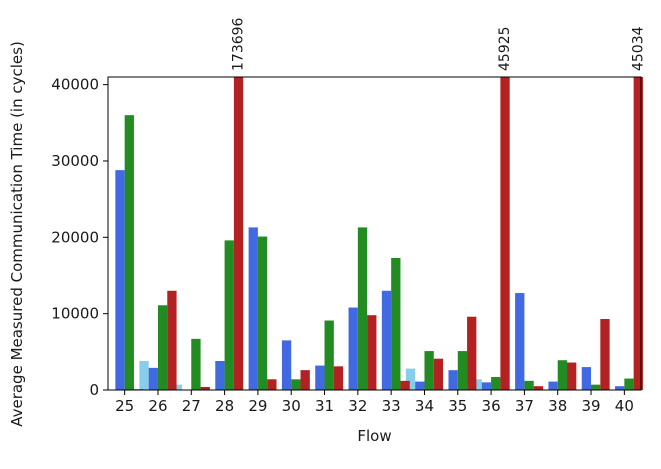 The height and width of the screenshot is (469, 661). I want to click on x-tick-label: 32, so click(357, 406).